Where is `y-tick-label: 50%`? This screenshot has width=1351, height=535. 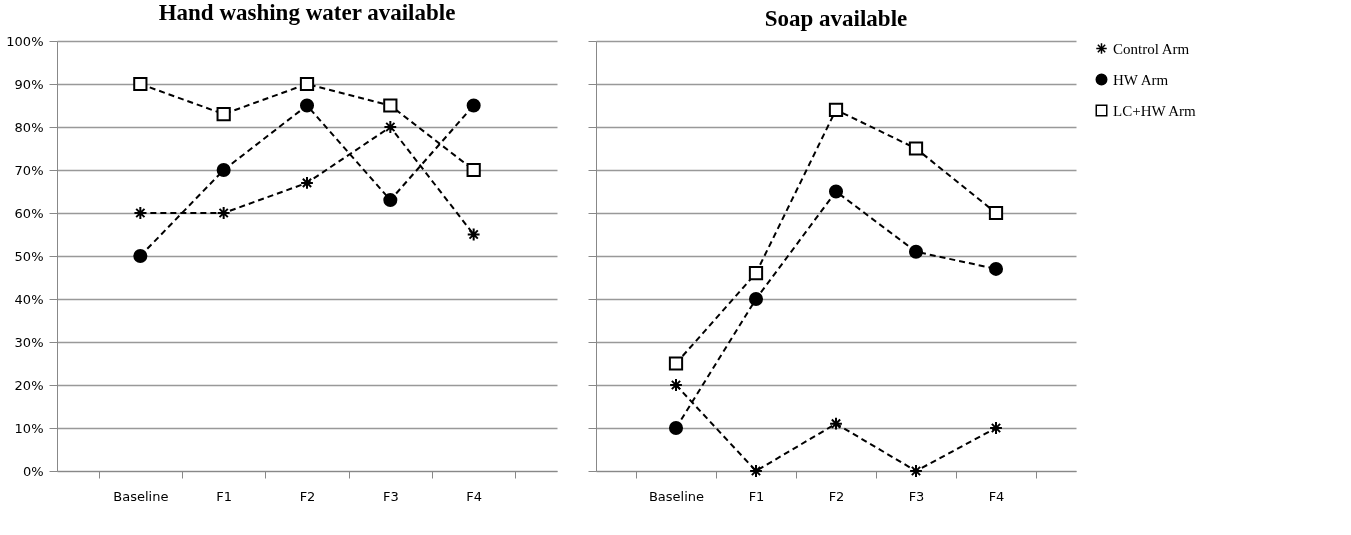
y-tick-label: 50% is located at coordinates (29, 256).